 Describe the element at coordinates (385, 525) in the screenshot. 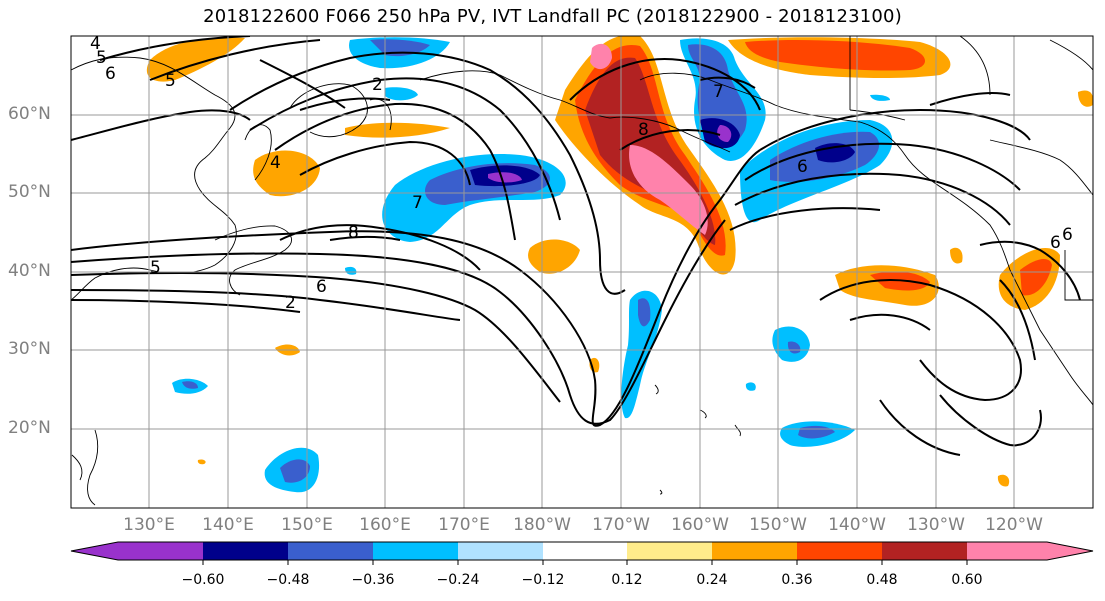

I see `lon-label-160e: 160°E` at that location.